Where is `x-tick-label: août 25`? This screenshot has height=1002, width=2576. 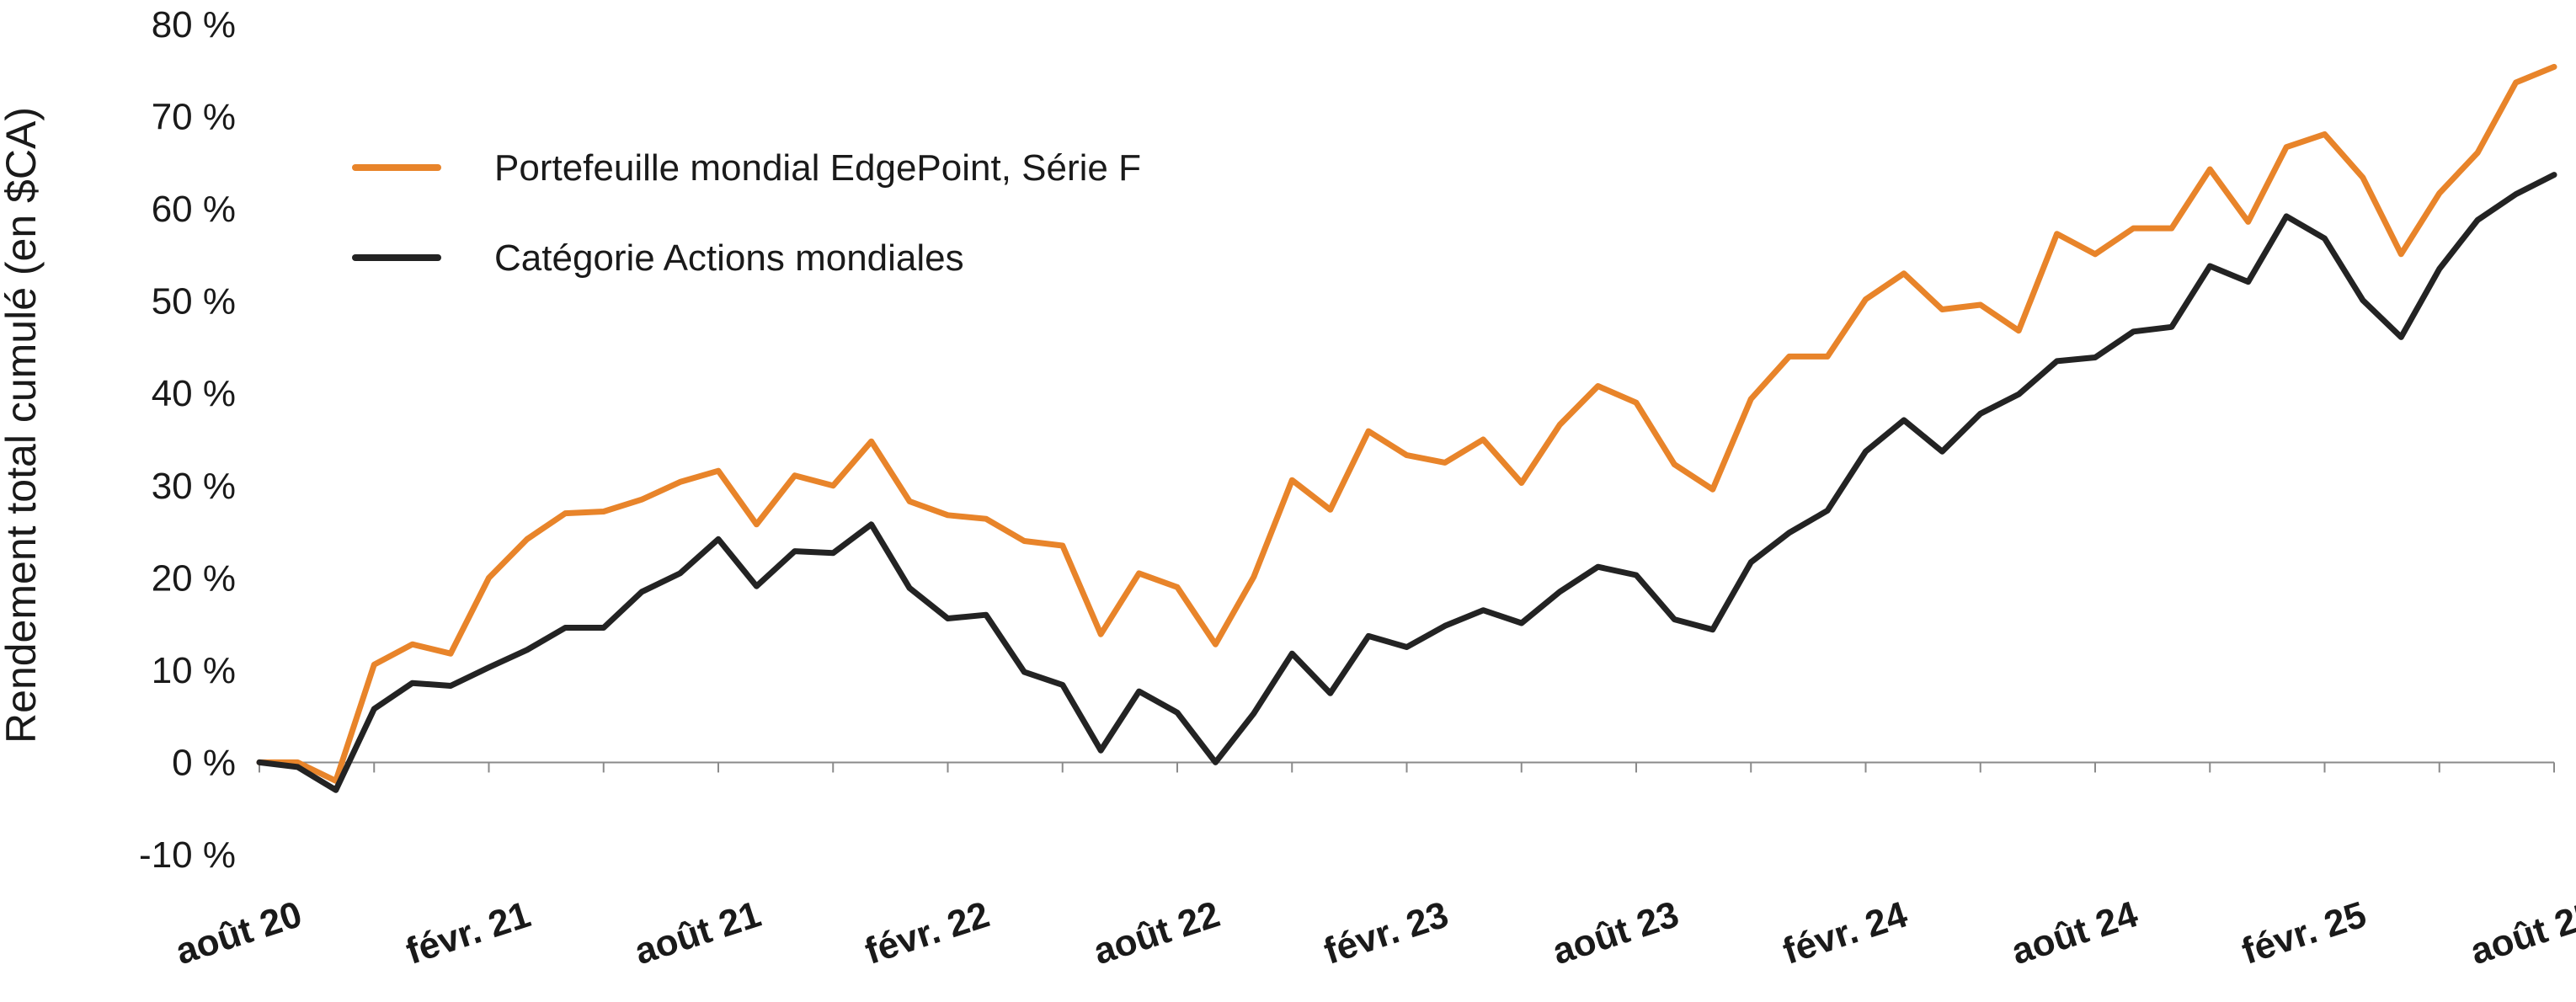 x-tick-label: août 25 is located at coordinates (2521, 933).